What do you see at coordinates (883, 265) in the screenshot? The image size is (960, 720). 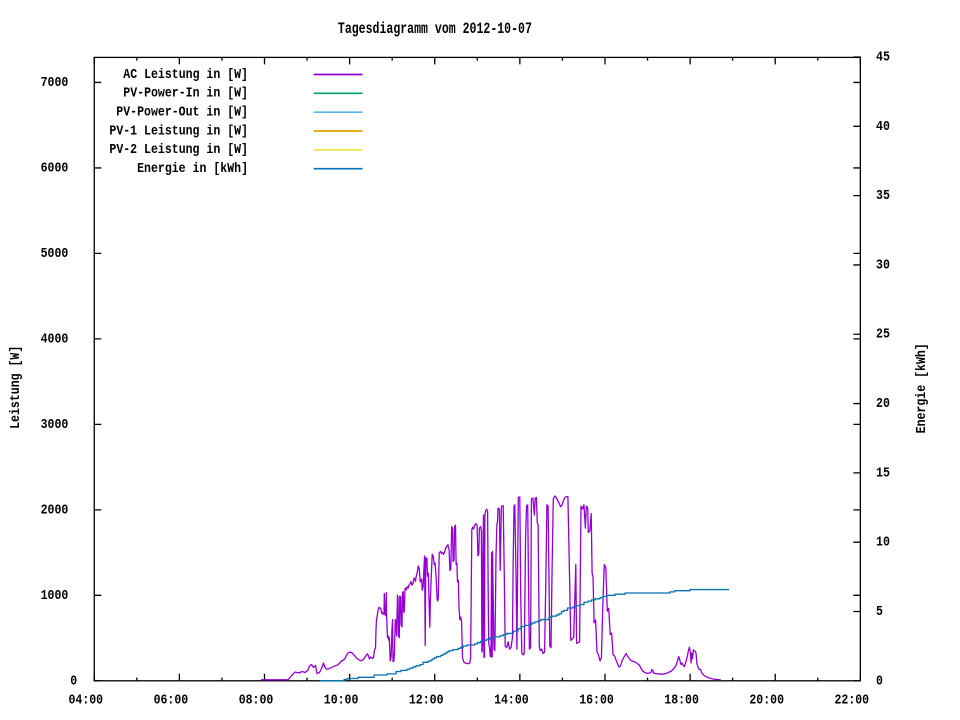 I see `svg-text: 30` at bounding box center [883, 265].